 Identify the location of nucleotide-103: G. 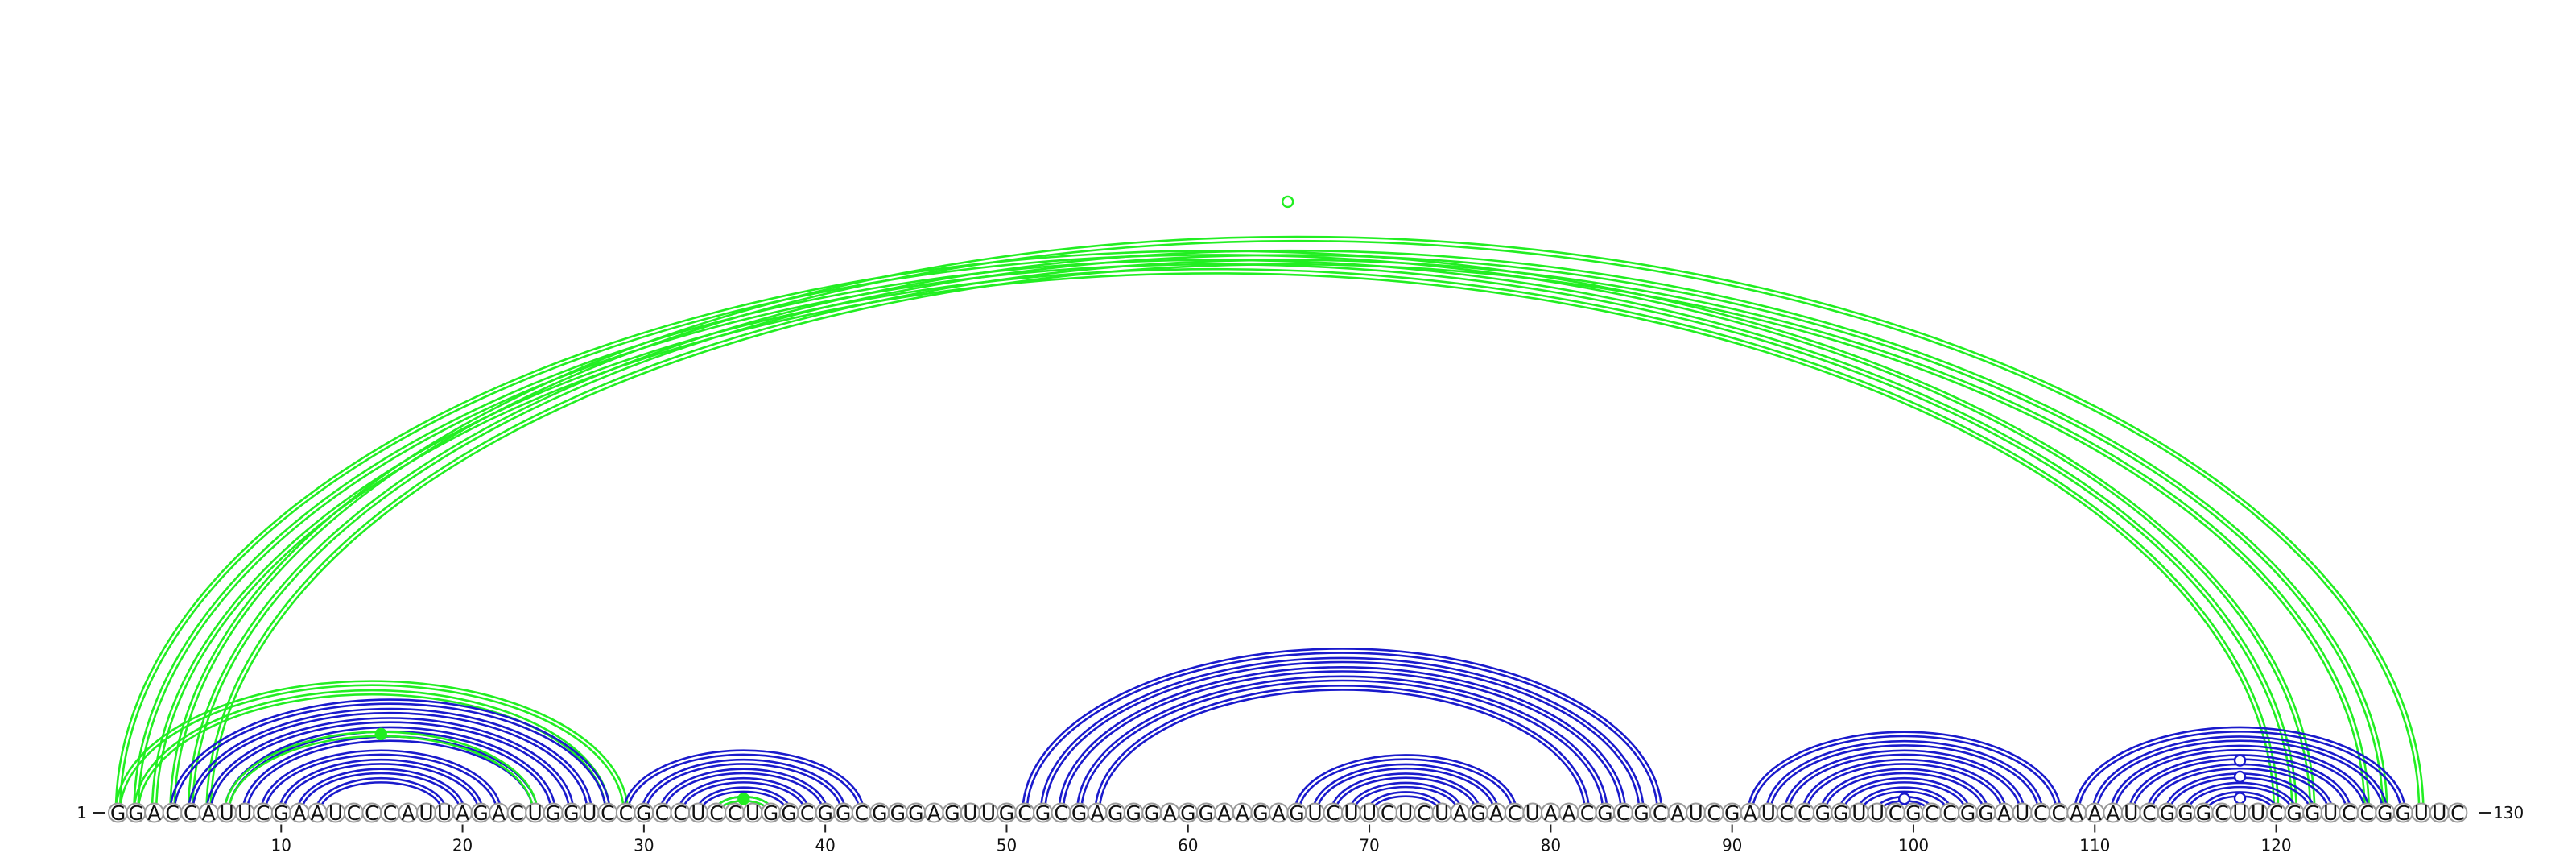
(1968, 813).